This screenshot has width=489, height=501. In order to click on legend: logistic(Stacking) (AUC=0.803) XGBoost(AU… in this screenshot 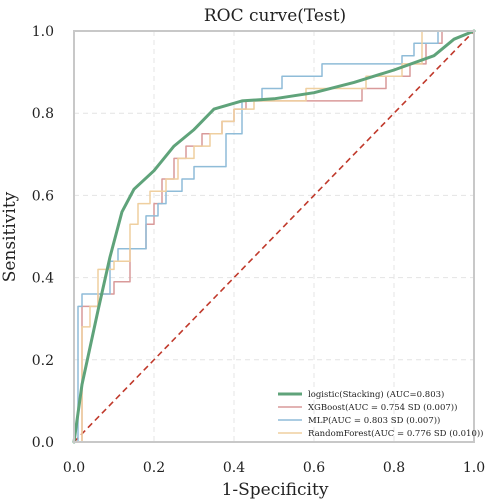, I will do `click(380, 414)`.